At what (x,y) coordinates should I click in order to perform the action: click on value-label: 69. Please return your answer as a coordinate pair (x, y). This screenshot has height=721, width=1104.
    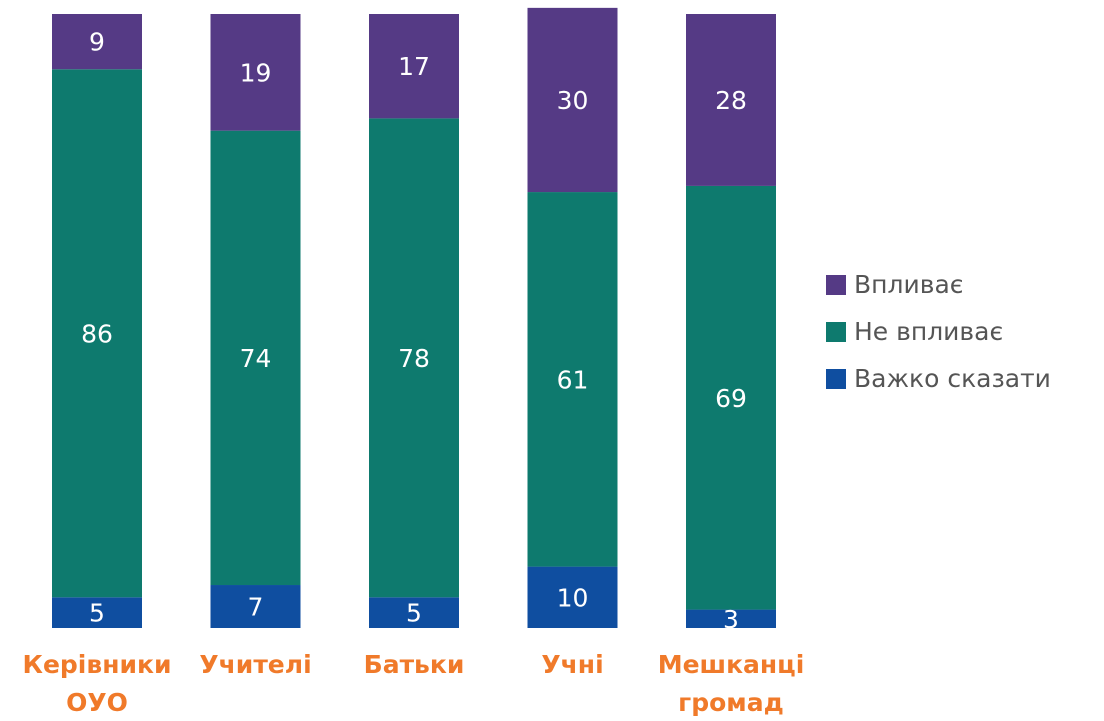
    Looking at the image, I should click on (731, 398).